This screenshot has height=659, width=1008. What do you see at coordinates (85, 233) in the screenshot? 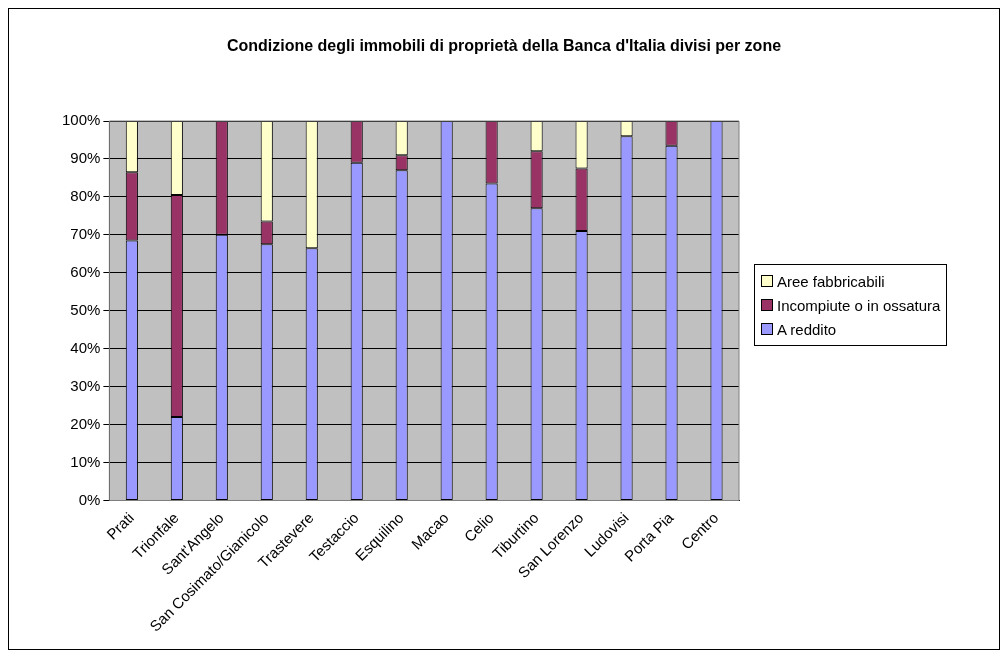
I see `y-tick-label: 70%` at bounding box center [85, 233].